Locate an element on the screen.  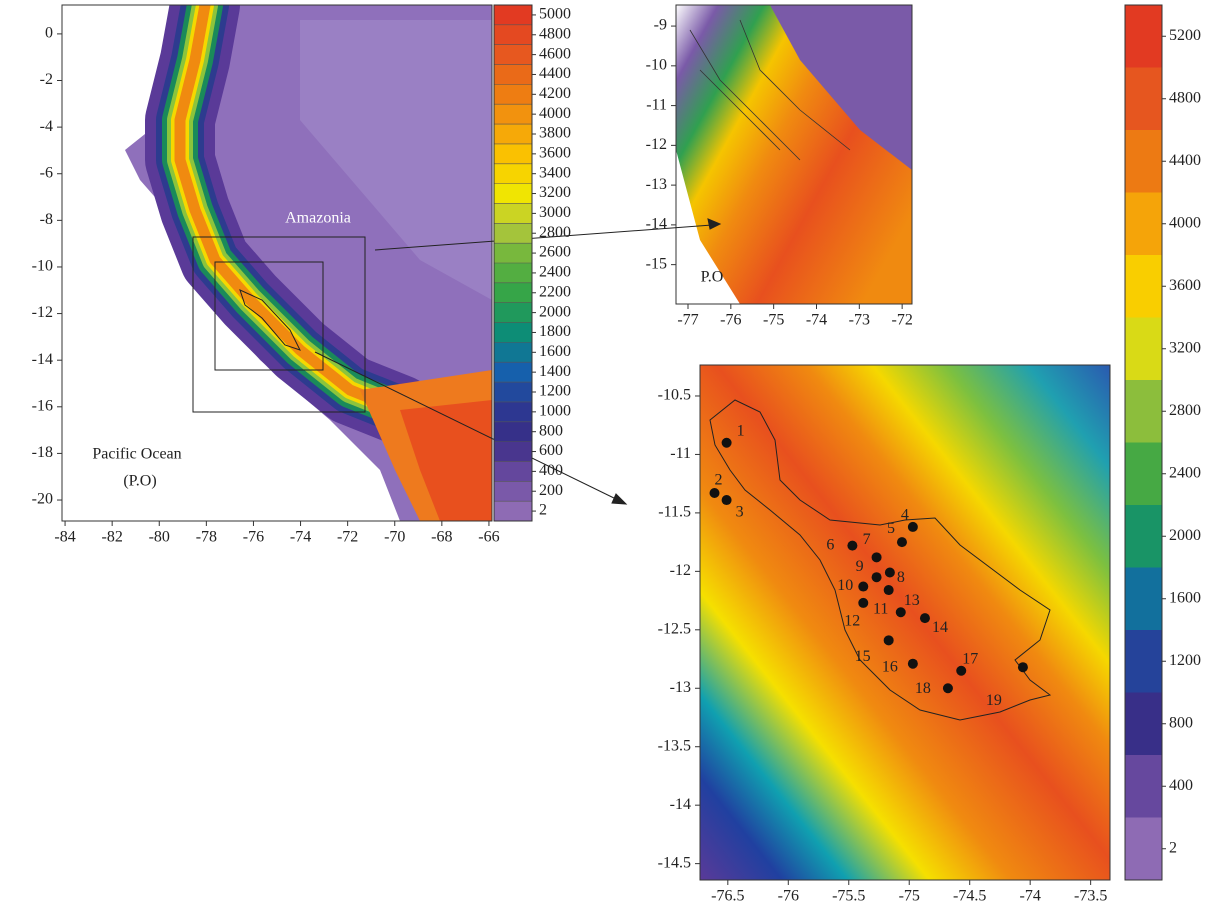
x-tick-label: -82 is located at coordinates (111, 537).